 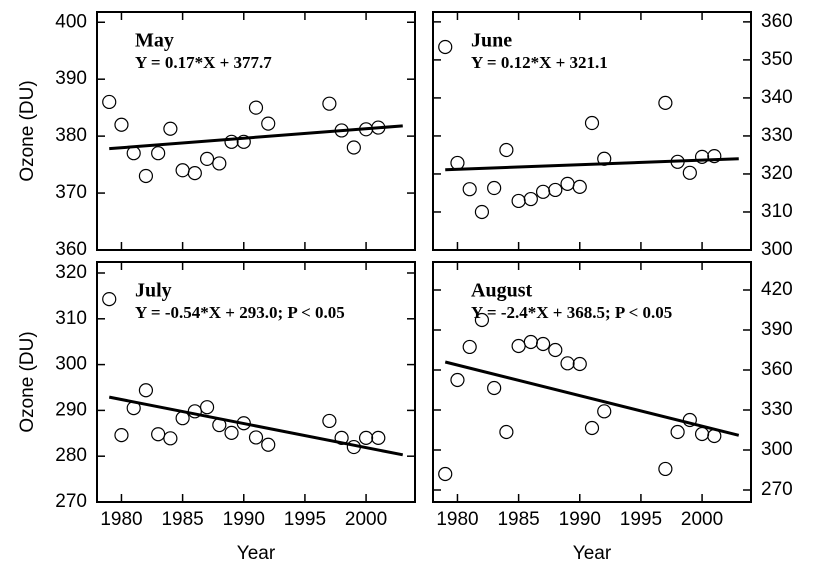 I want to click on y-tick-label: 340, so click(x=777, y=97).